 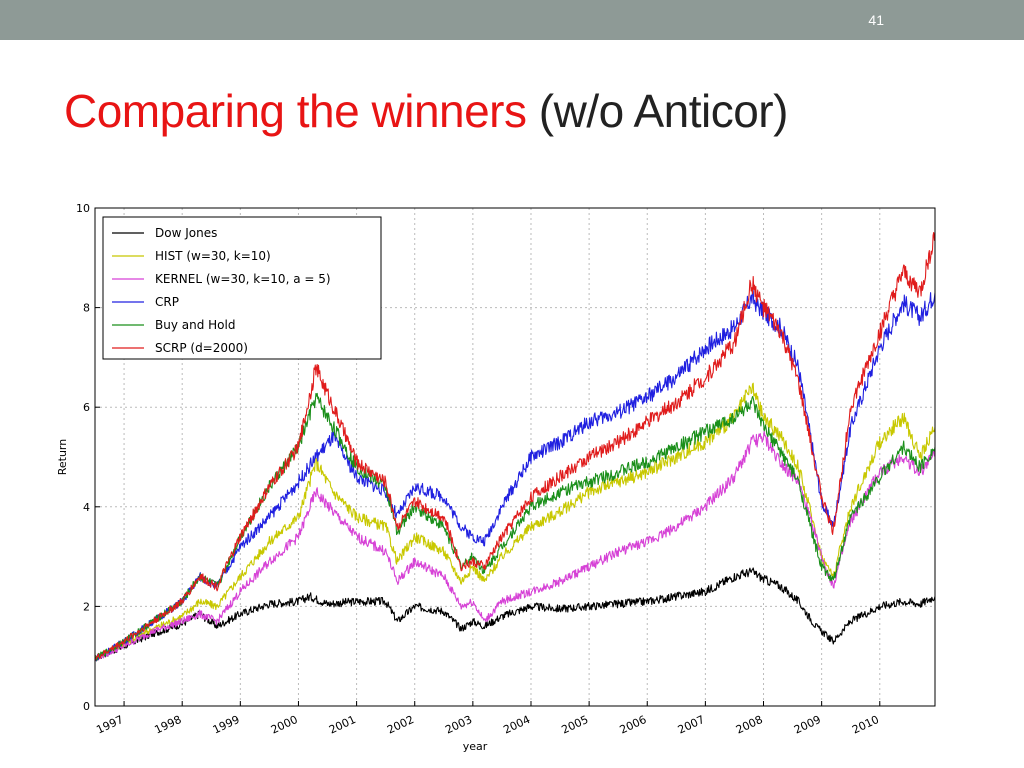 What do you see at coordinates (201, 348) in the screenshot?
I see `legend-label: SCRP (d=2000)` at bounding box center [201, 348].